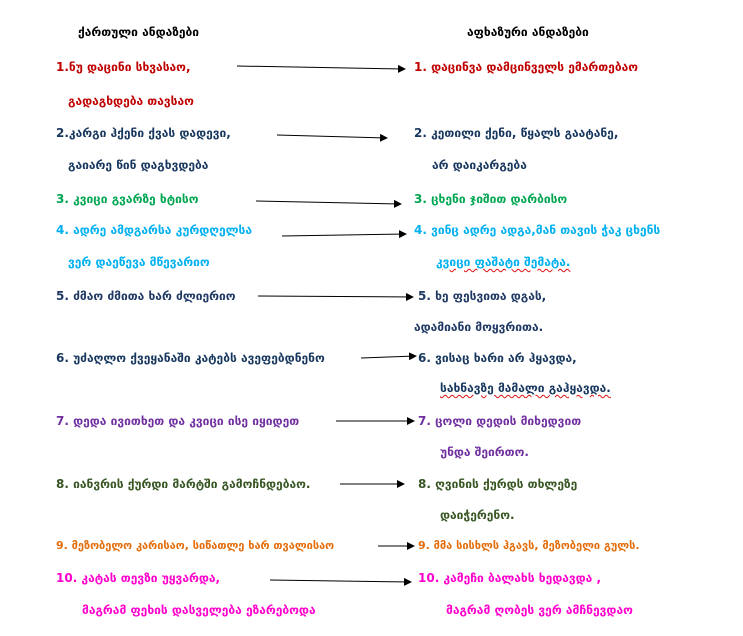  What do you see at coordinates (139, 32) in the screenshot?
I see `left-column-header: ქართული ანდაზები` at bounding box center [139, 32].